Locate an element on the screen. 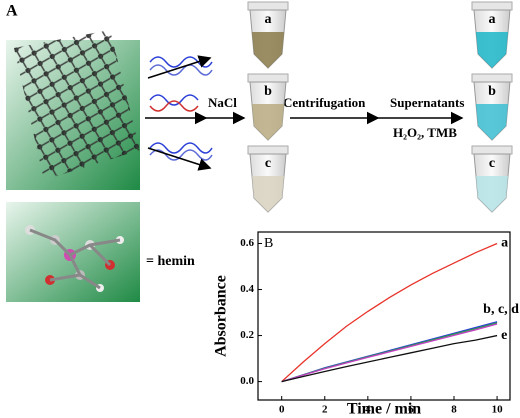 This screenshot has height=418, width=520. x-tick-label: 4 is located at coordinates (368, 410).